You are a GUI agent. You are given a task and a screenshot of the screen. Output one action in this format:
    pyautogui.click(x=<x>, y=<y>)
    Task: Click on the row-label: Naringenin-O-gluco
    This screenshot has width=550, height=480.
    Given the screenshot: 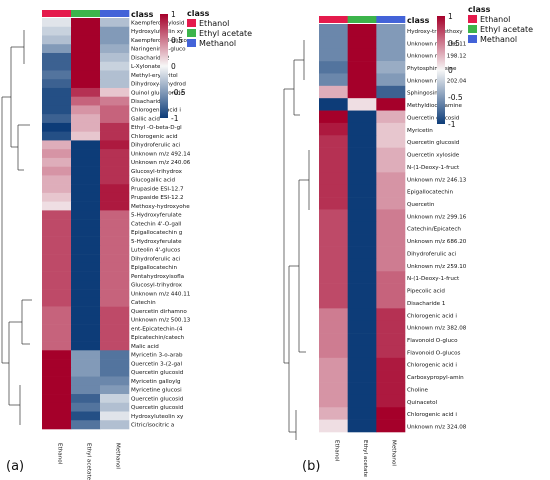 What is the action you would take?
    pyautogui.click(x=158, y=50)
    